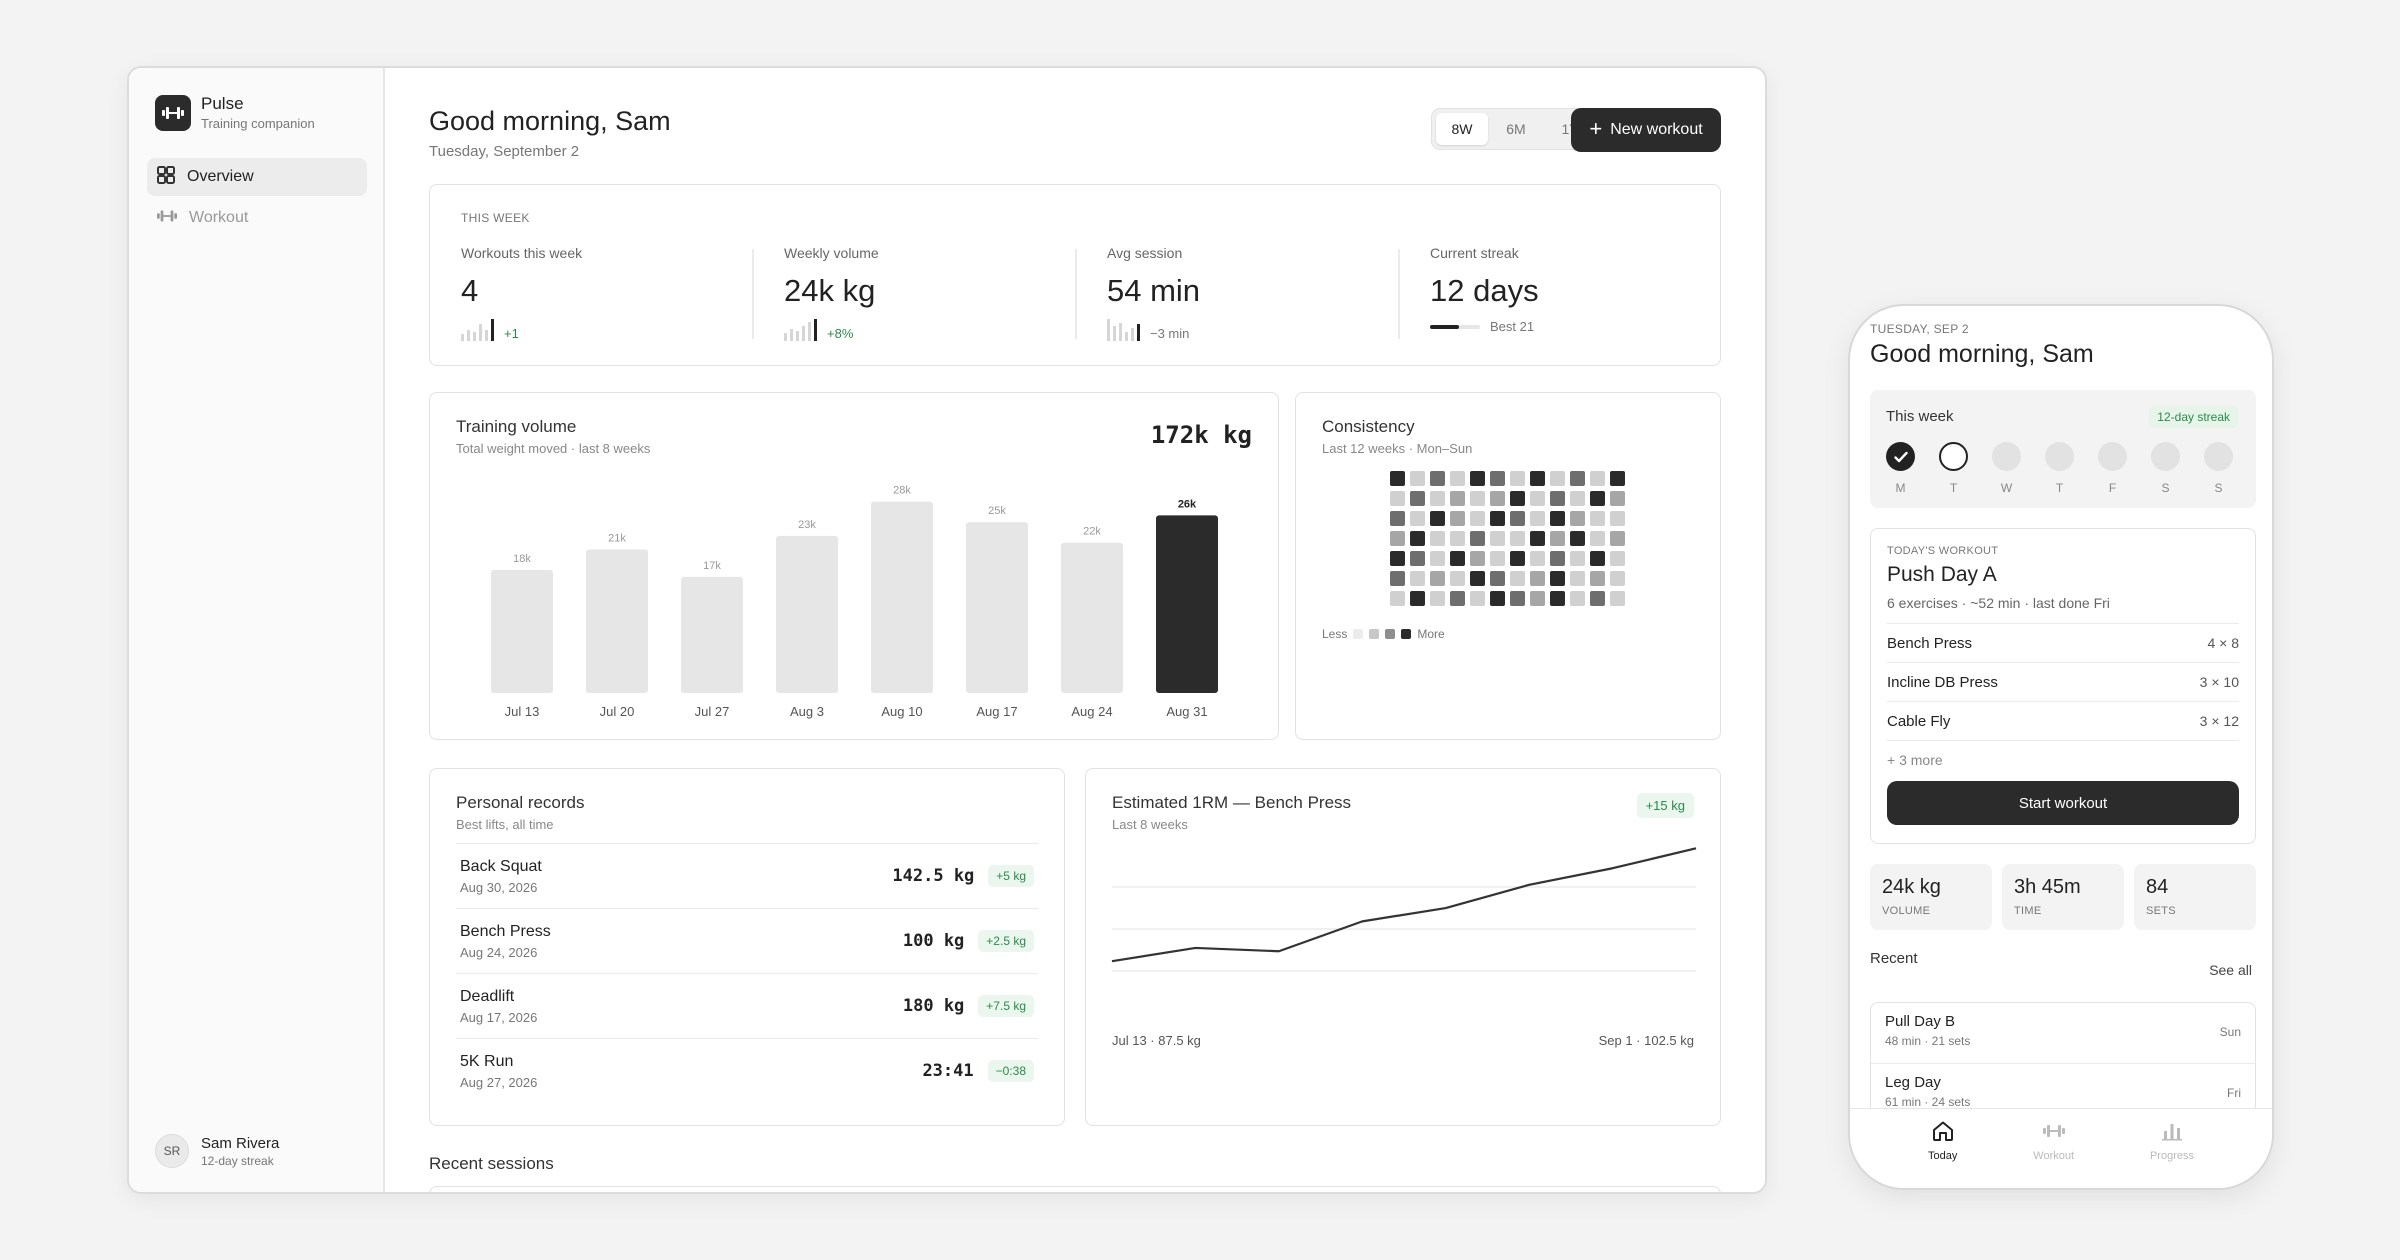 The width and height of the screenshot is (2400, 1260). I want to click on day-item: S, so click(2218, 468).